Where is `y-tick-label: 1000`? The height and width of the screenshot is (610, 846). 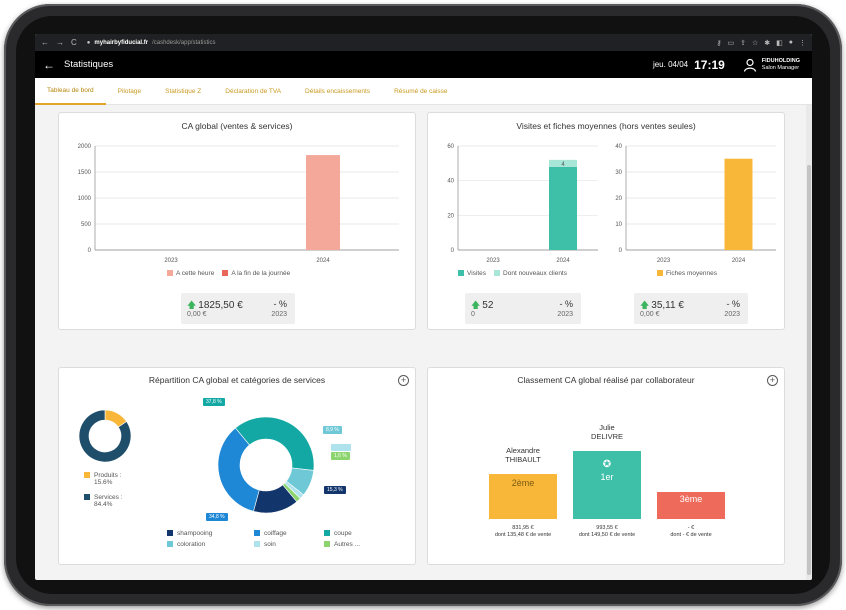
y-tick-label: 1000 is located at coordinates (85, 199).